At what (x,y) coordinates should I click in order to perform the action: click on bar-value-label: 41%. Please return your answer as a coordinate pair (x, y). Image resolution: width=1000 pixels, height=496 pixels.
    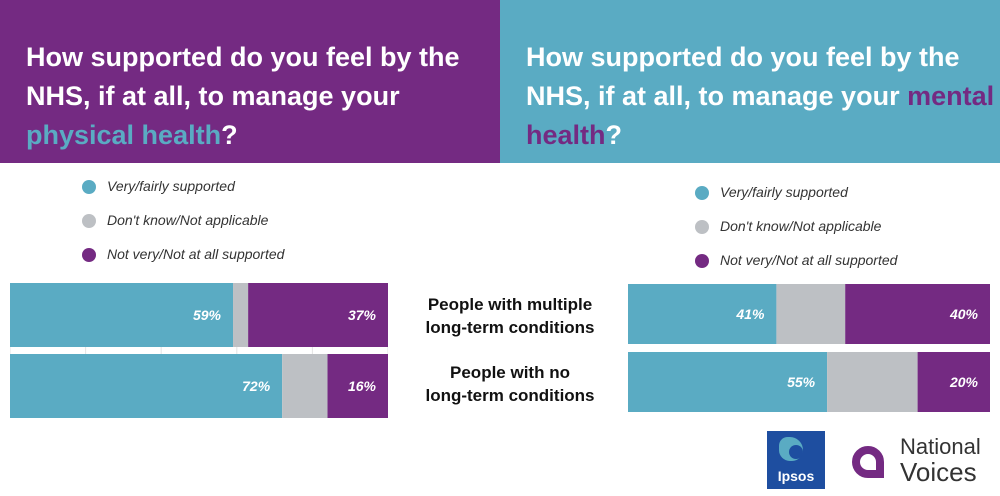
    Looking at the image, I should click on (750, 314).